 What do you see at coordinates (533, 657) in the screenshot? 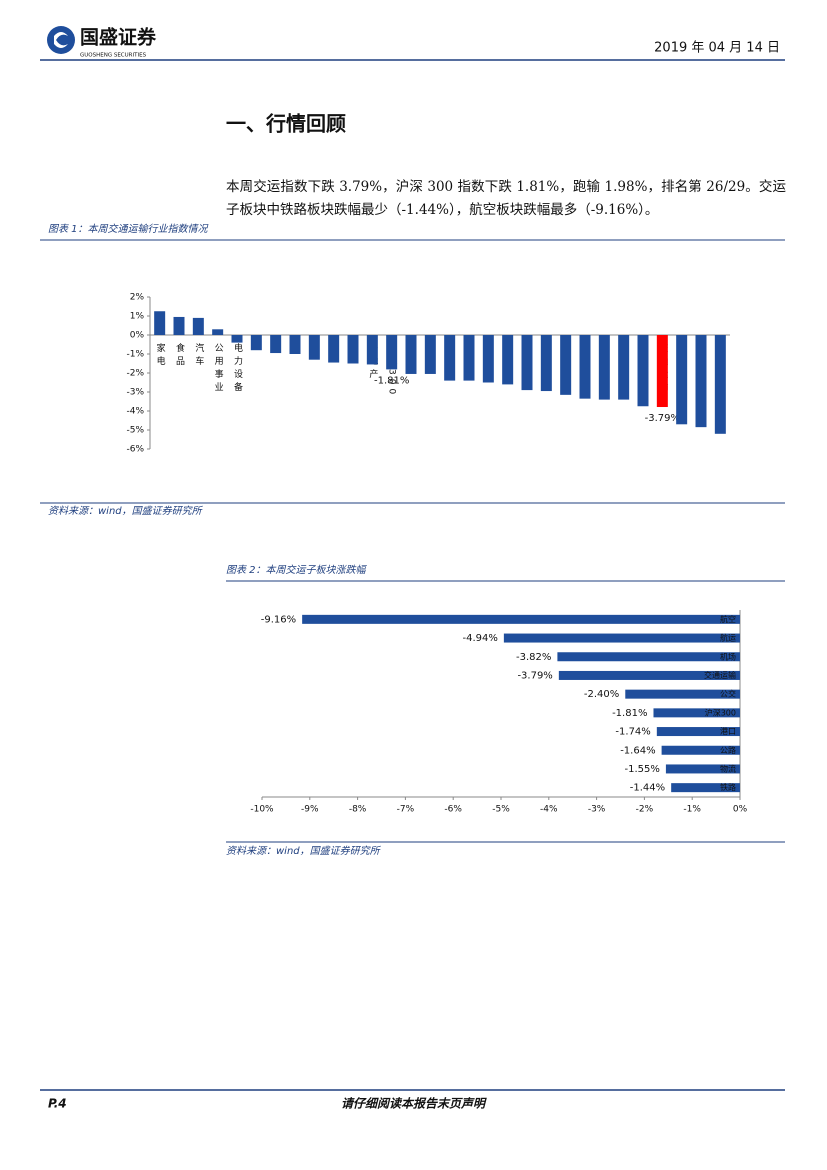
I see `data-label: -3.82%` at bounding box center [533, 657].